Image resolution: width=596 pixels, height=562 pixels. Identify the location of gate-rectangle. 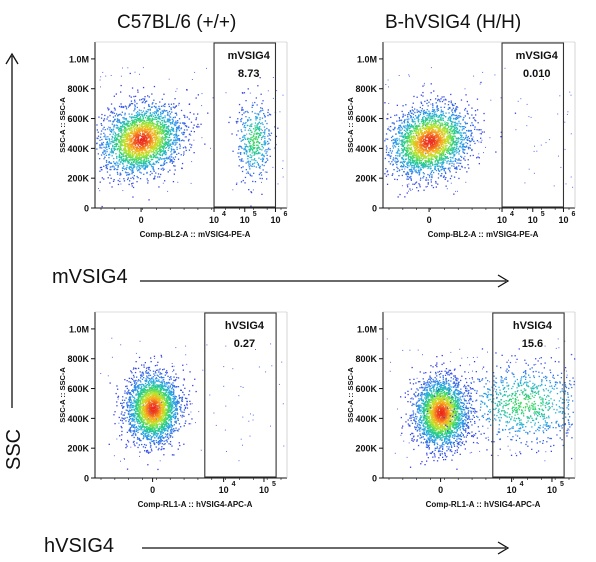
(245, 125).